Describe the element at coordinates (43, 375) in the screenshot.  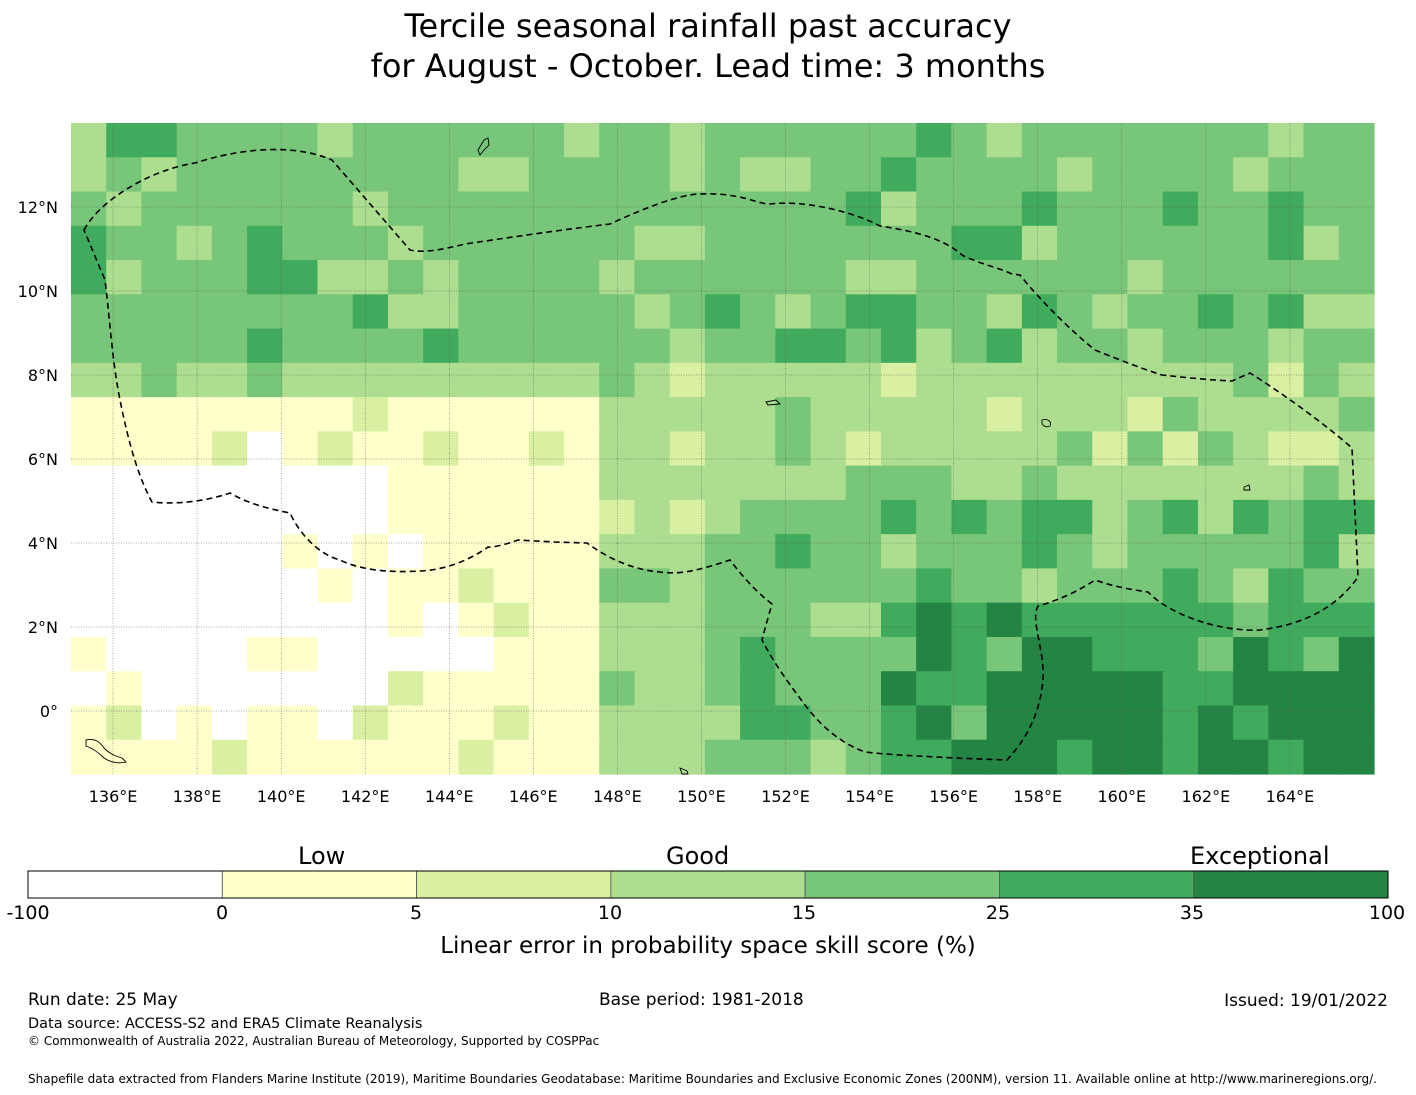
I see `lat-tick-label: 8°N` at that location.